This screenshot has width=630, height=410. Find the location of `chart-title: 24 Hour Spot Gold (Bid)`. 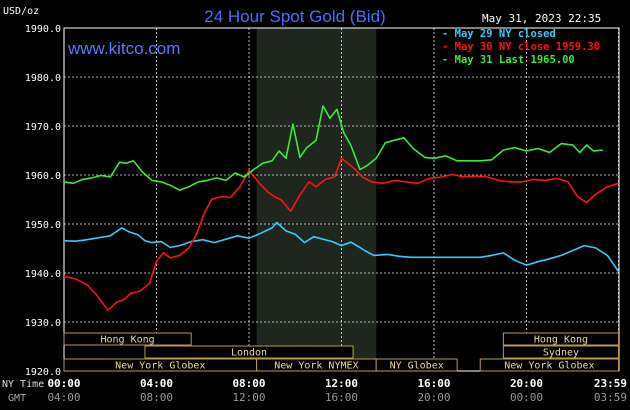

chart-title: 24 Hour Spot Gold (Bid) is located at coordinates (294, 16).